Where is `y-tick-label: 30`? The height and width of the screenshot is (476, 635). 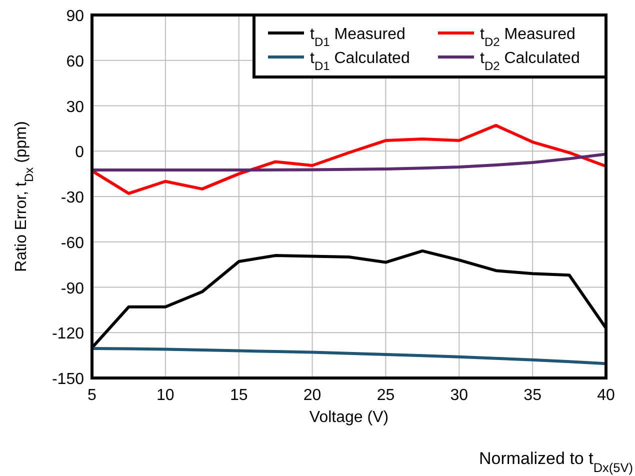 y-tick-label: 30 is located at coordinates (75, 107).